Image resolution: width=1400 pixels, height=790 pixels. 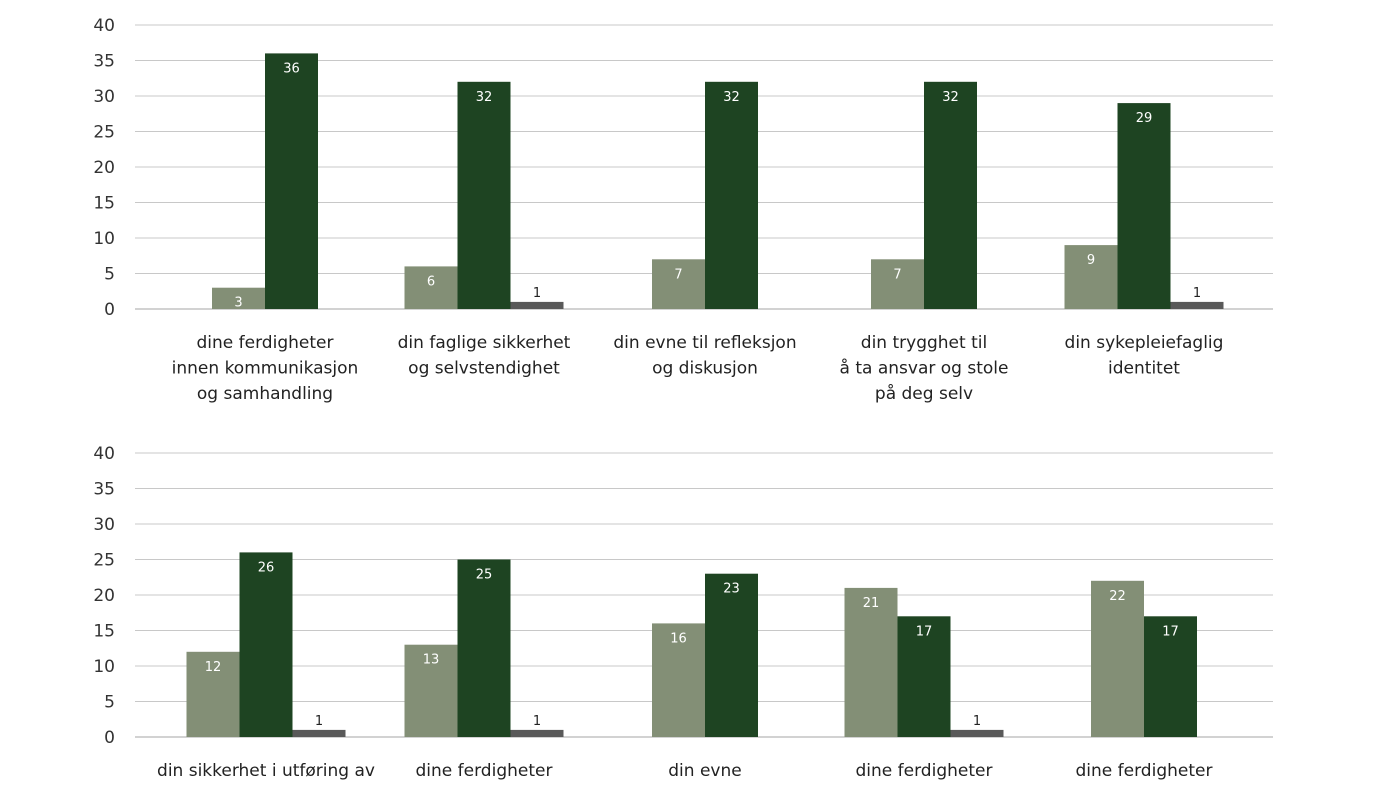 What do you see at coordinates (704, 356) in the screenshot?
I see `category-label: din evne til refleksjon og diskusjon` at bounding box center [704, 356].